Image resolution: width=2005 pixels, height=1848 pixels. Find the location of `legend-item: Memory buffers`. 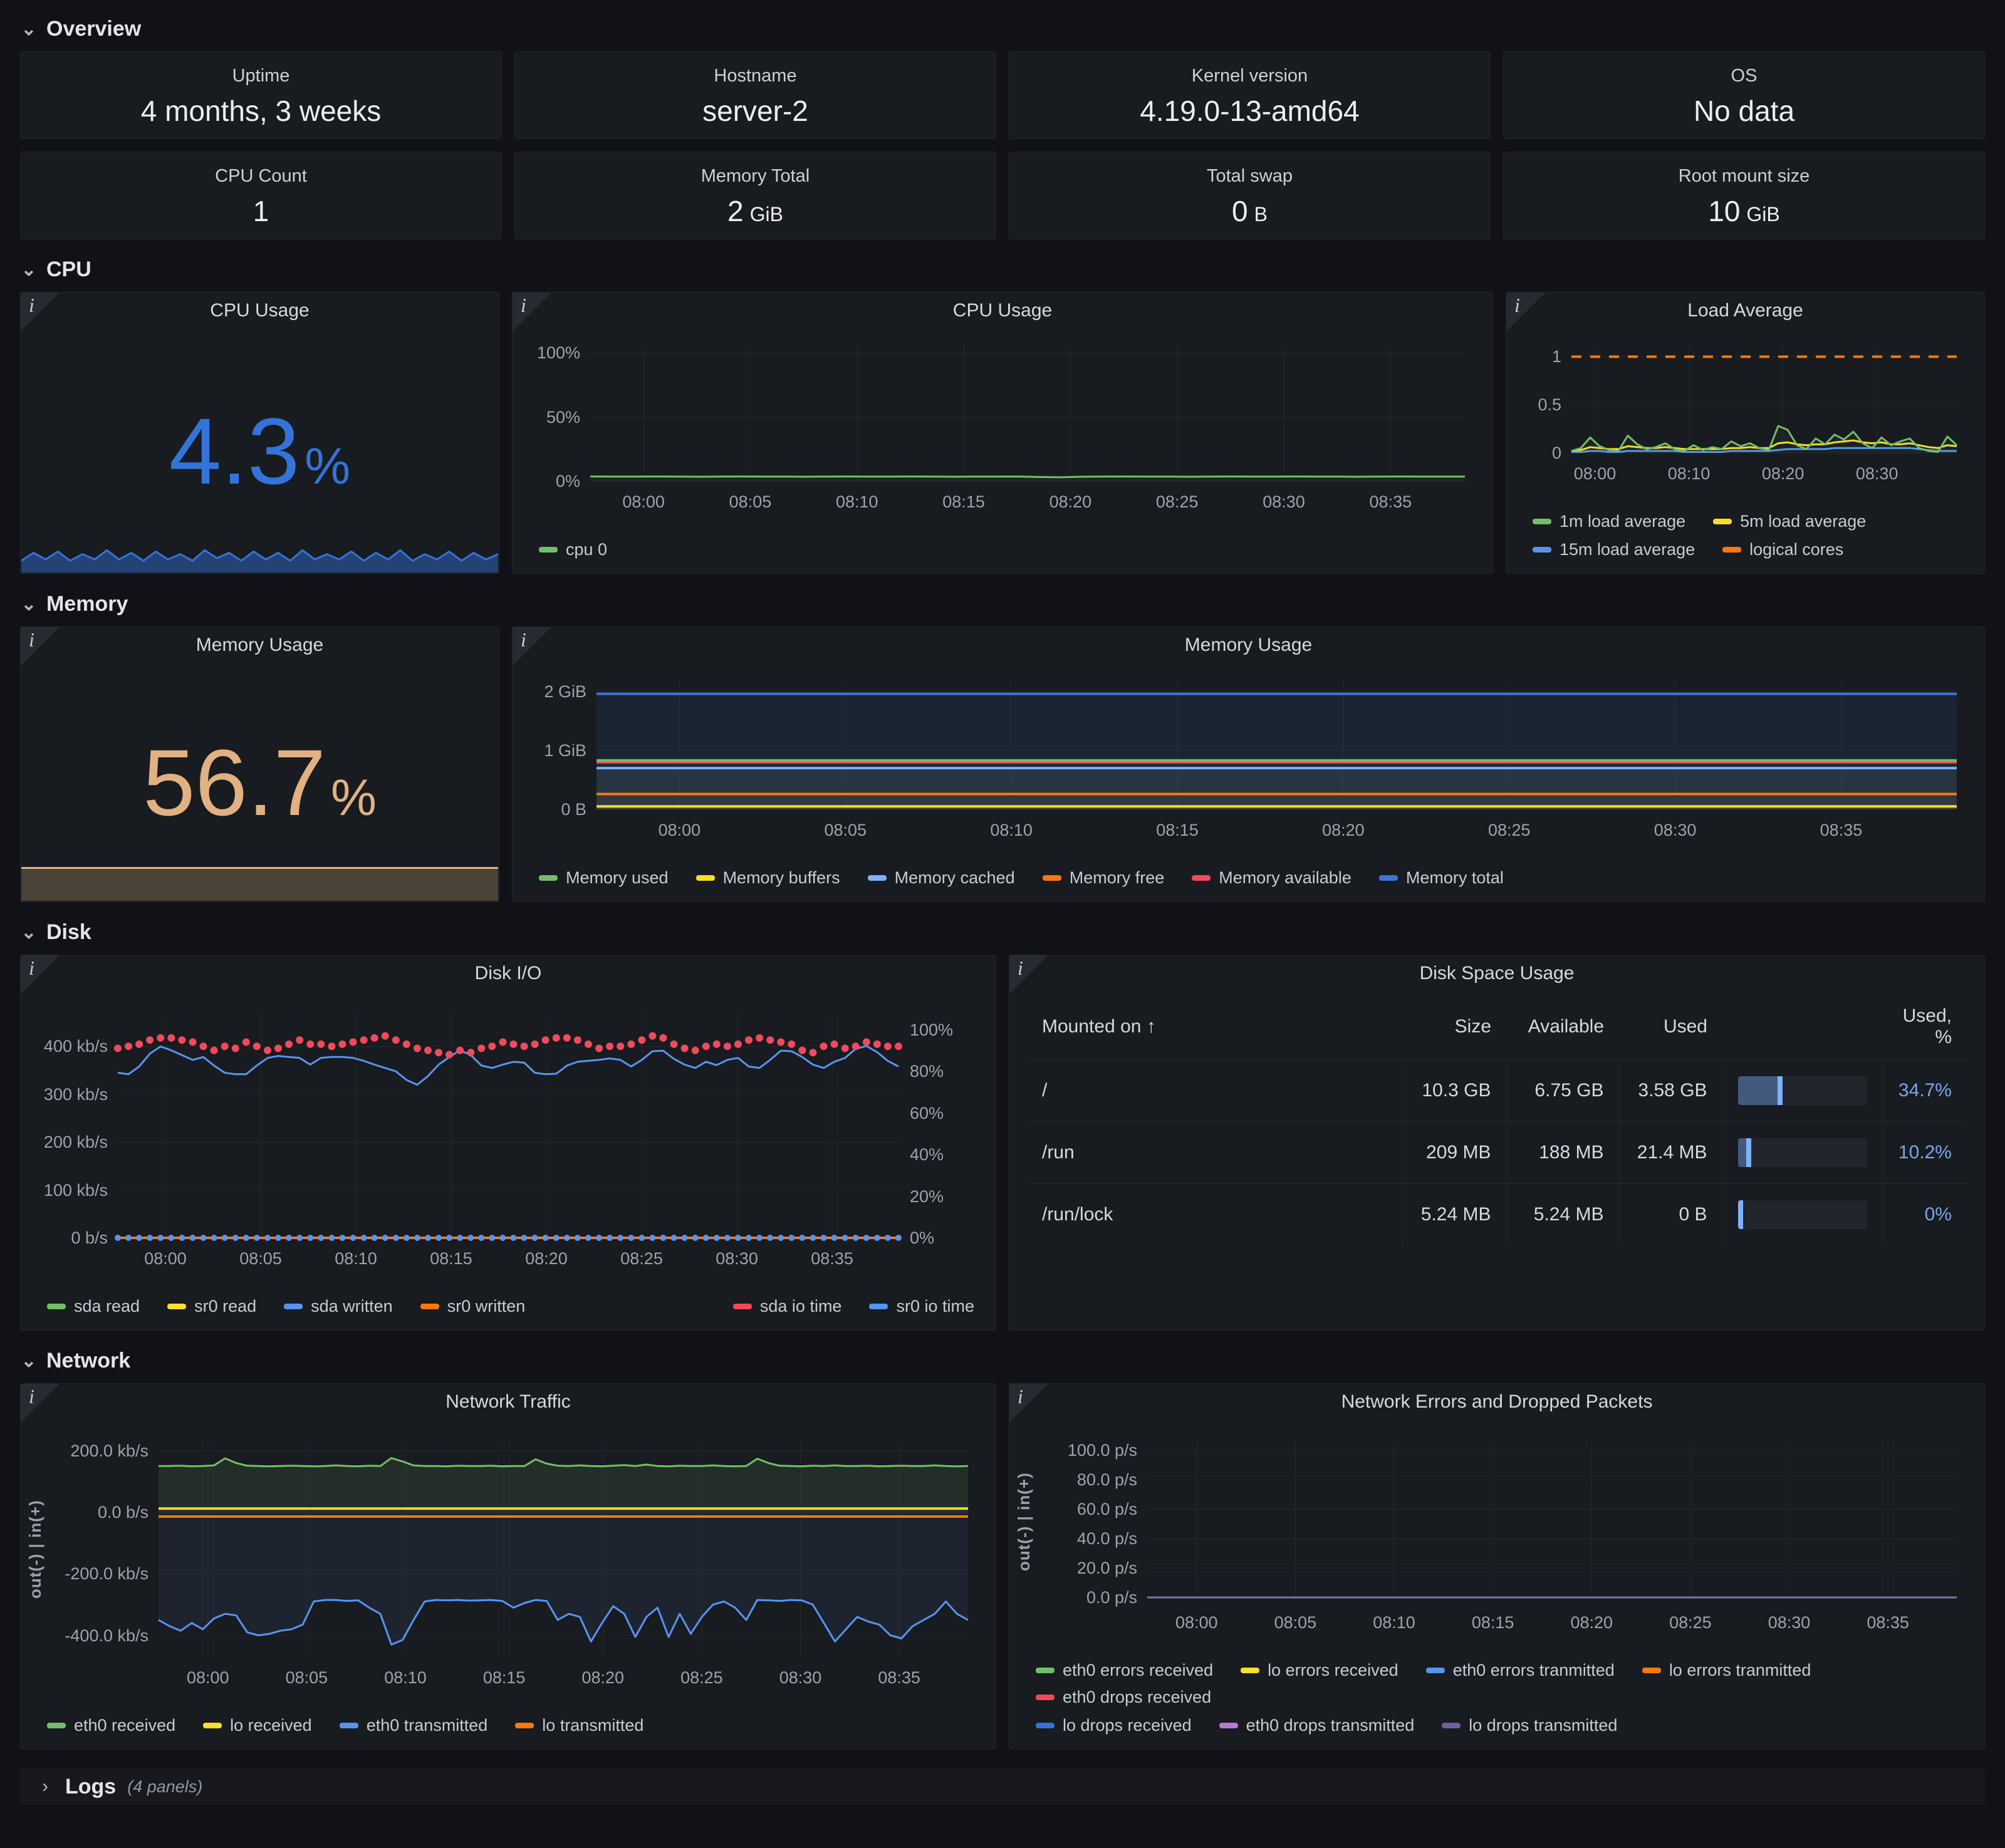

legend-item: Memory buffers is located at coordinates (768, 878).